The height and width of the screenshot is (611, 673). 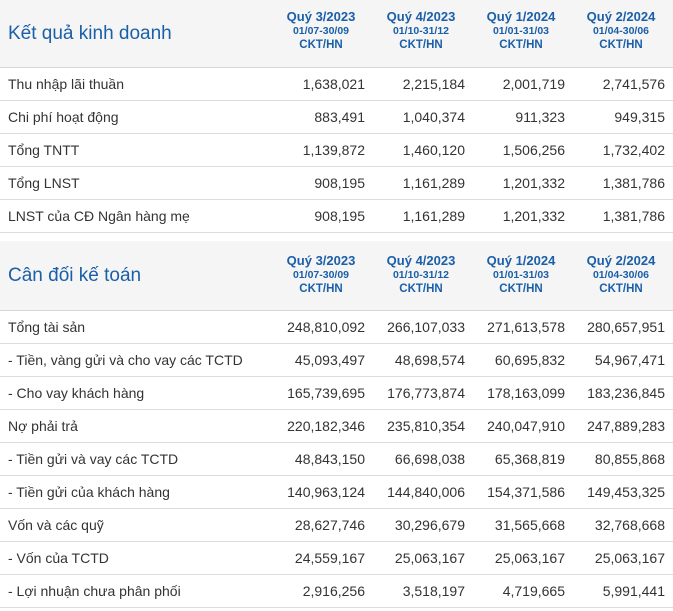 What do you see at coordinates (621, 260) in the screenshot?
I see `period-quarter: Quý 2/2024` at bounding box center [621, 260].